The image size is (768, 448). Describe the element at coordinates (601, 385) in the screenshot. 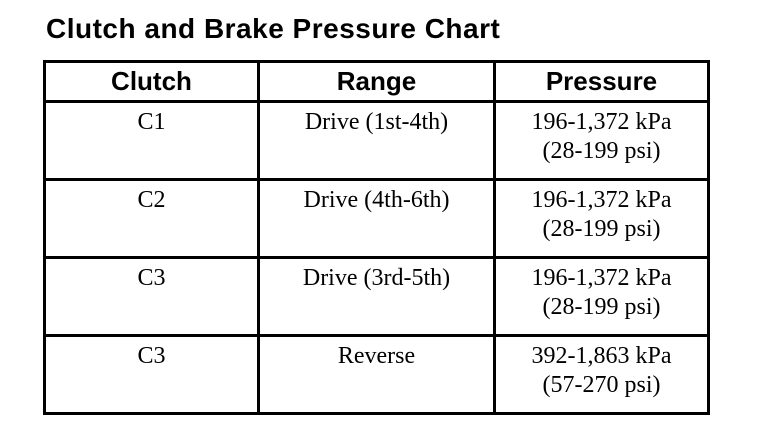

I see `pressure-psi: (57-270 psi)` at that location.